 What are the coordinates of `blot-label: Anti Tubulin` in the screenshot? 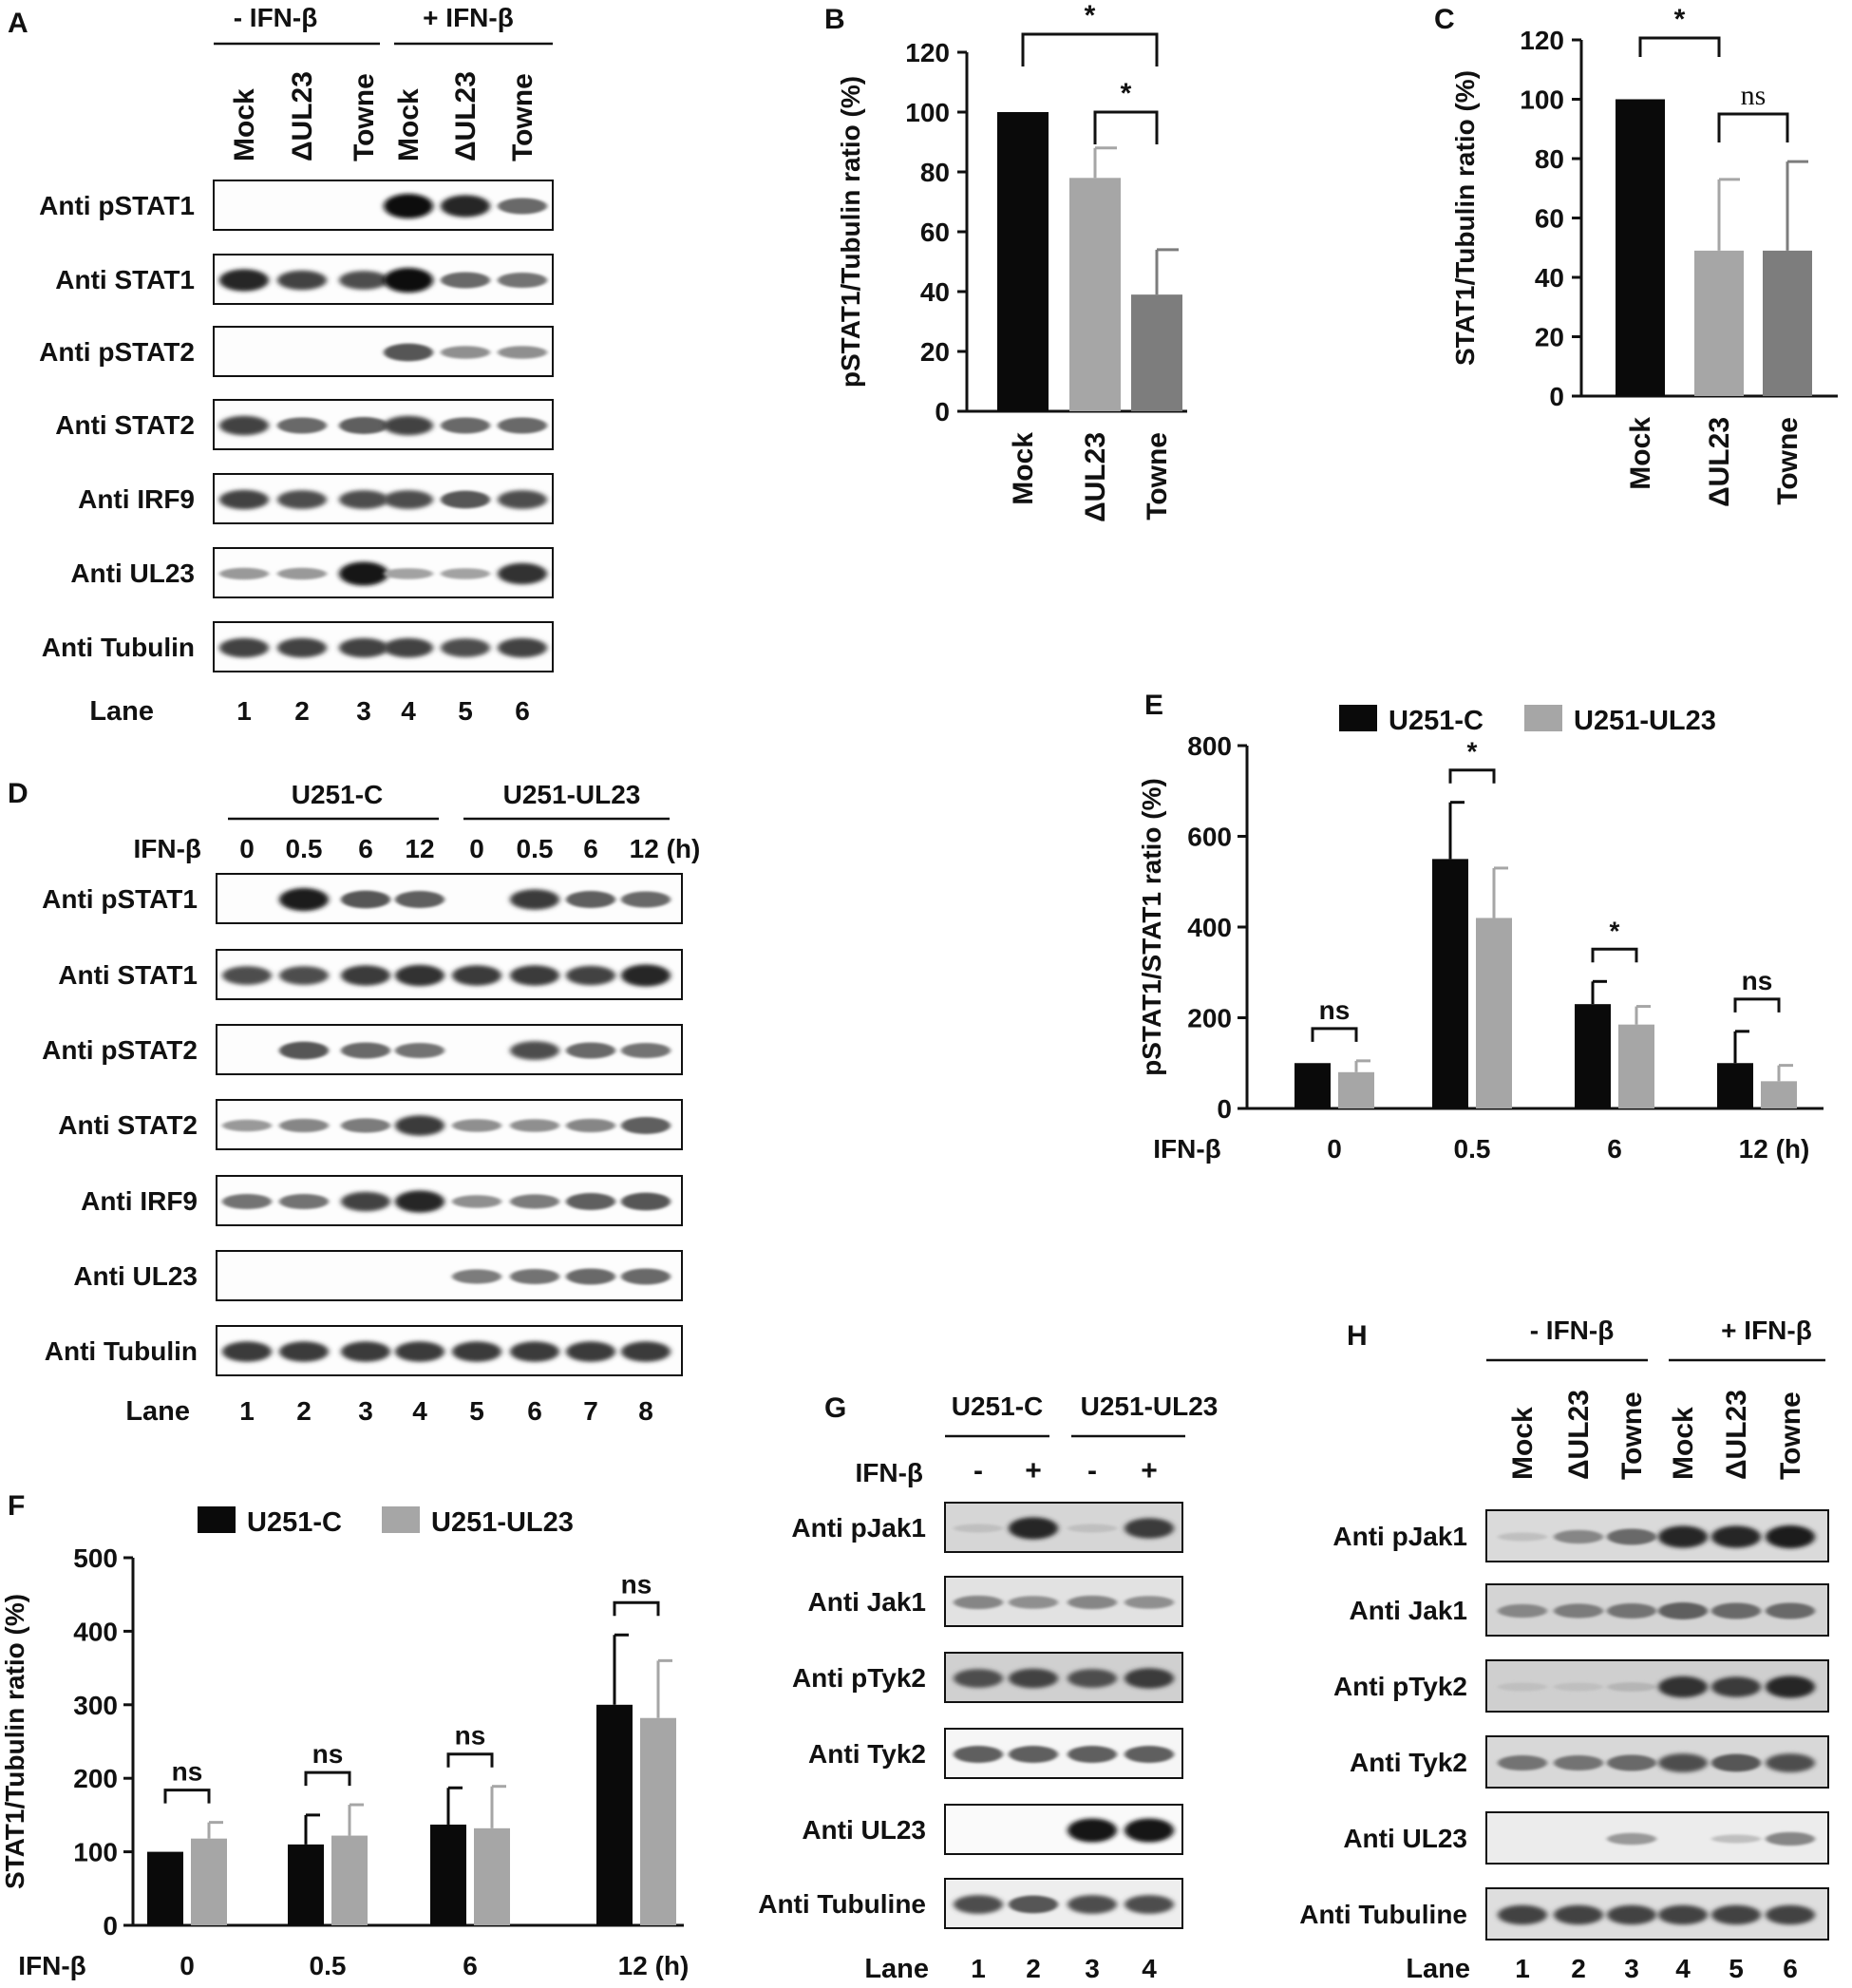 It's located at (121, 1351).